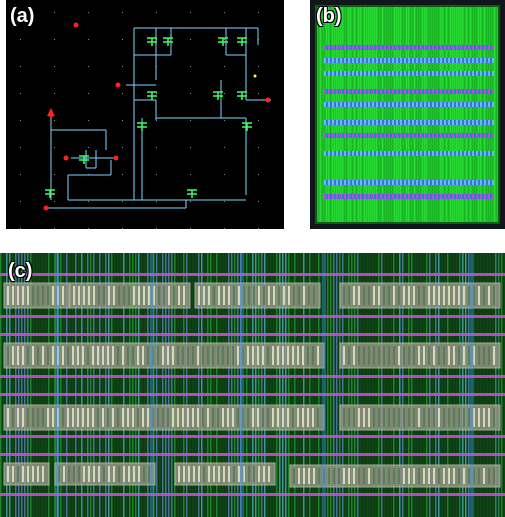 The width and height of the screenshot is (505, 517). Describe the element at coordinates (218, 95) in the screenshot. I see `transistor-symbol` at that location.